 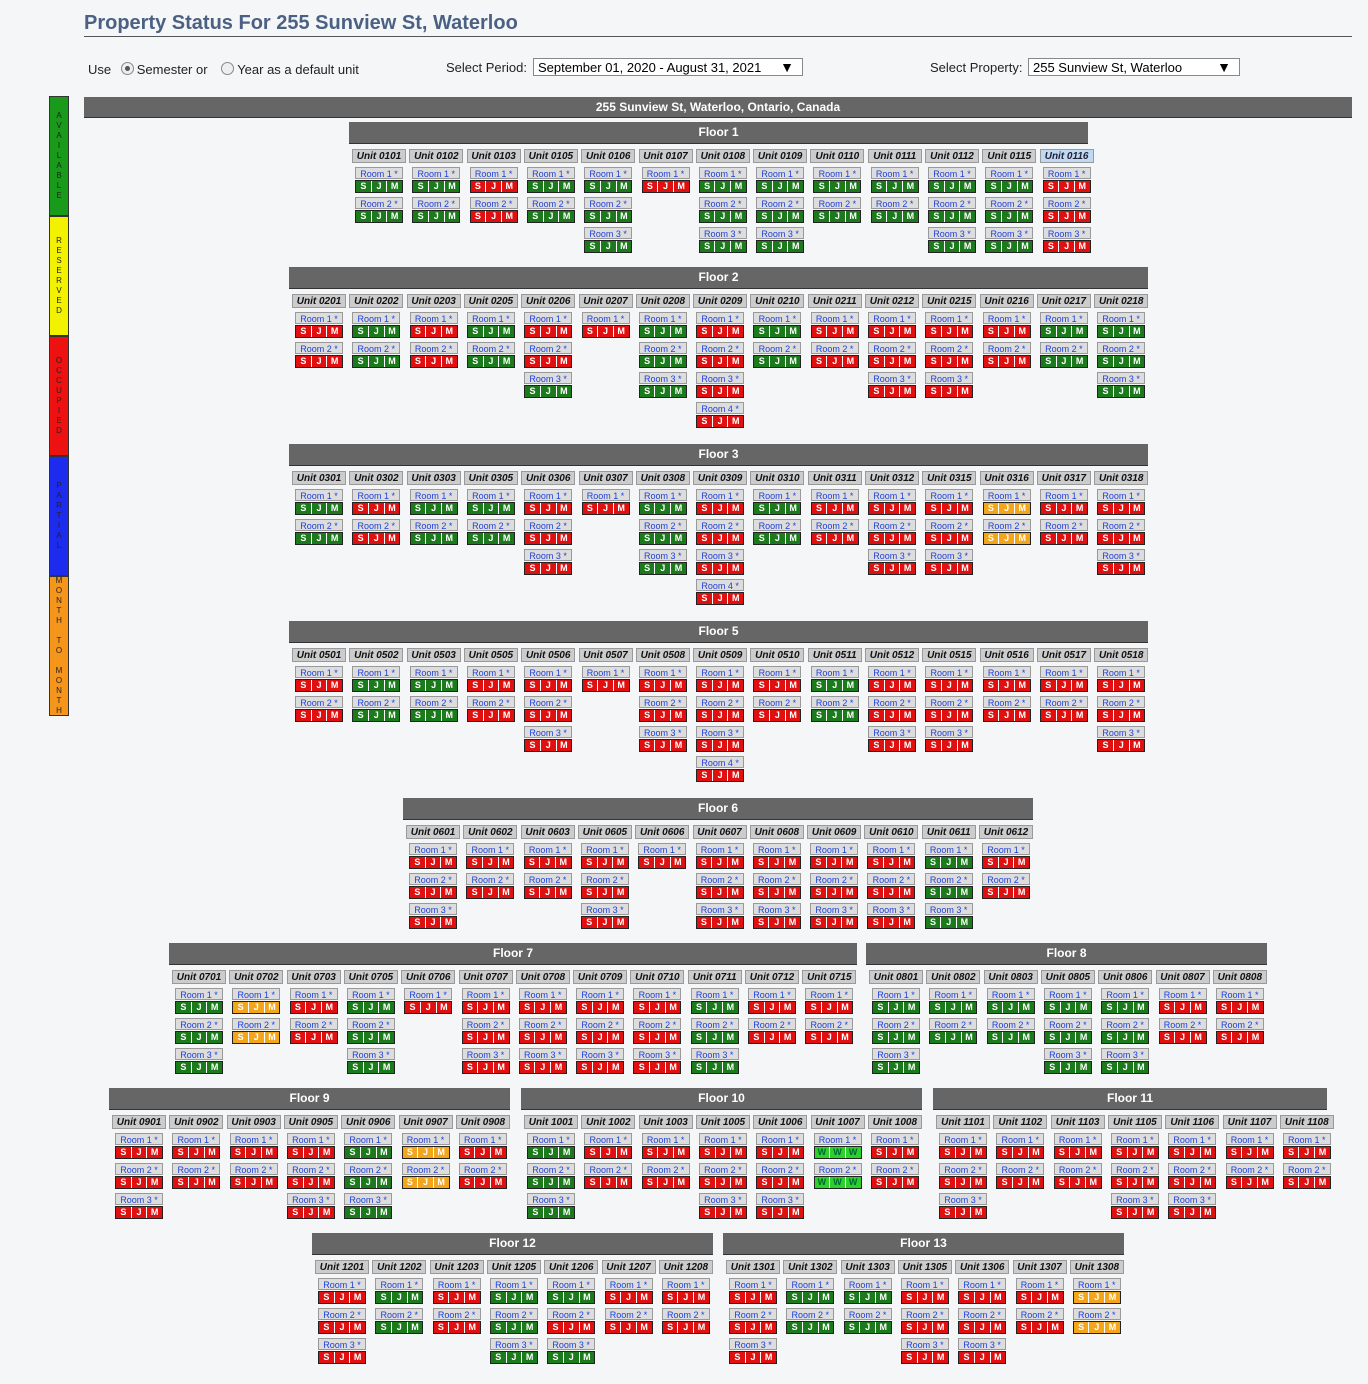 What do you see at coordinates (665, 156) in the screenshot?
I see `unit-label: Unit 0107` at bounding box center [665, 156].